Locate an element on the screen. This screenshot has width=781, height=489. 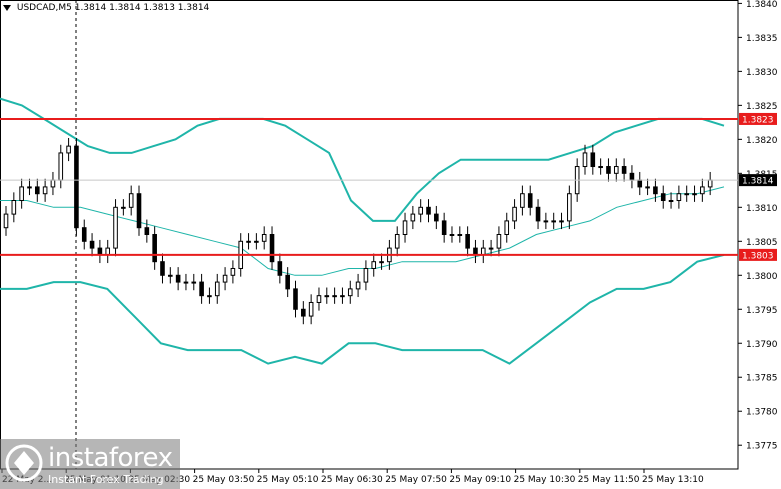
symbol-label: USDCAD,M5 is located at coordinates (44, 8).